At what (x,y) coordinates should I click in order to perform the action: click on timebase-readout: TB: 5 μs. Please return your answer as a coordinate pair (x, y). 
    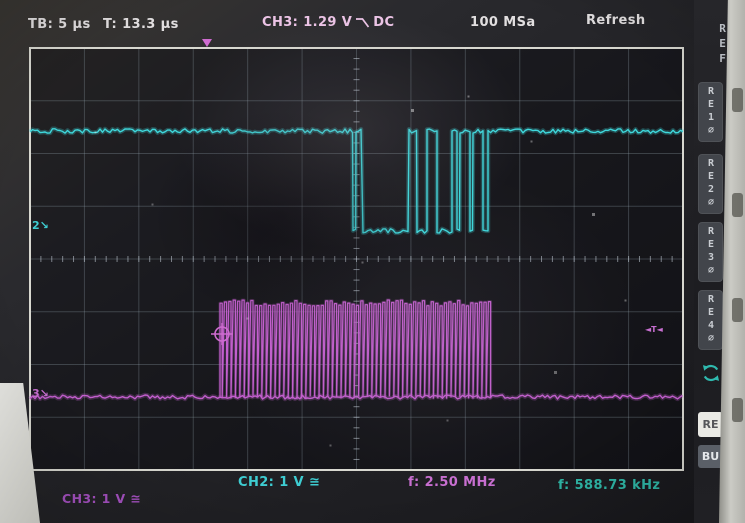
    Looking at the image, I should click on (59, 24).